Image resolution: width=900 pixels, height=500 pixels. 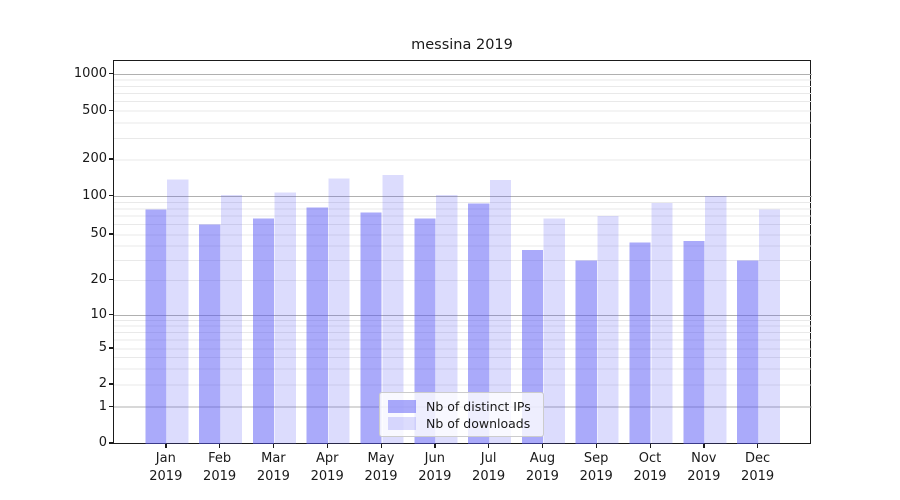 What do you see at coordinates (273, 467) in the screenshot?
I see `x-tick-label: Mar 2019` at bounding box center [273, 467].